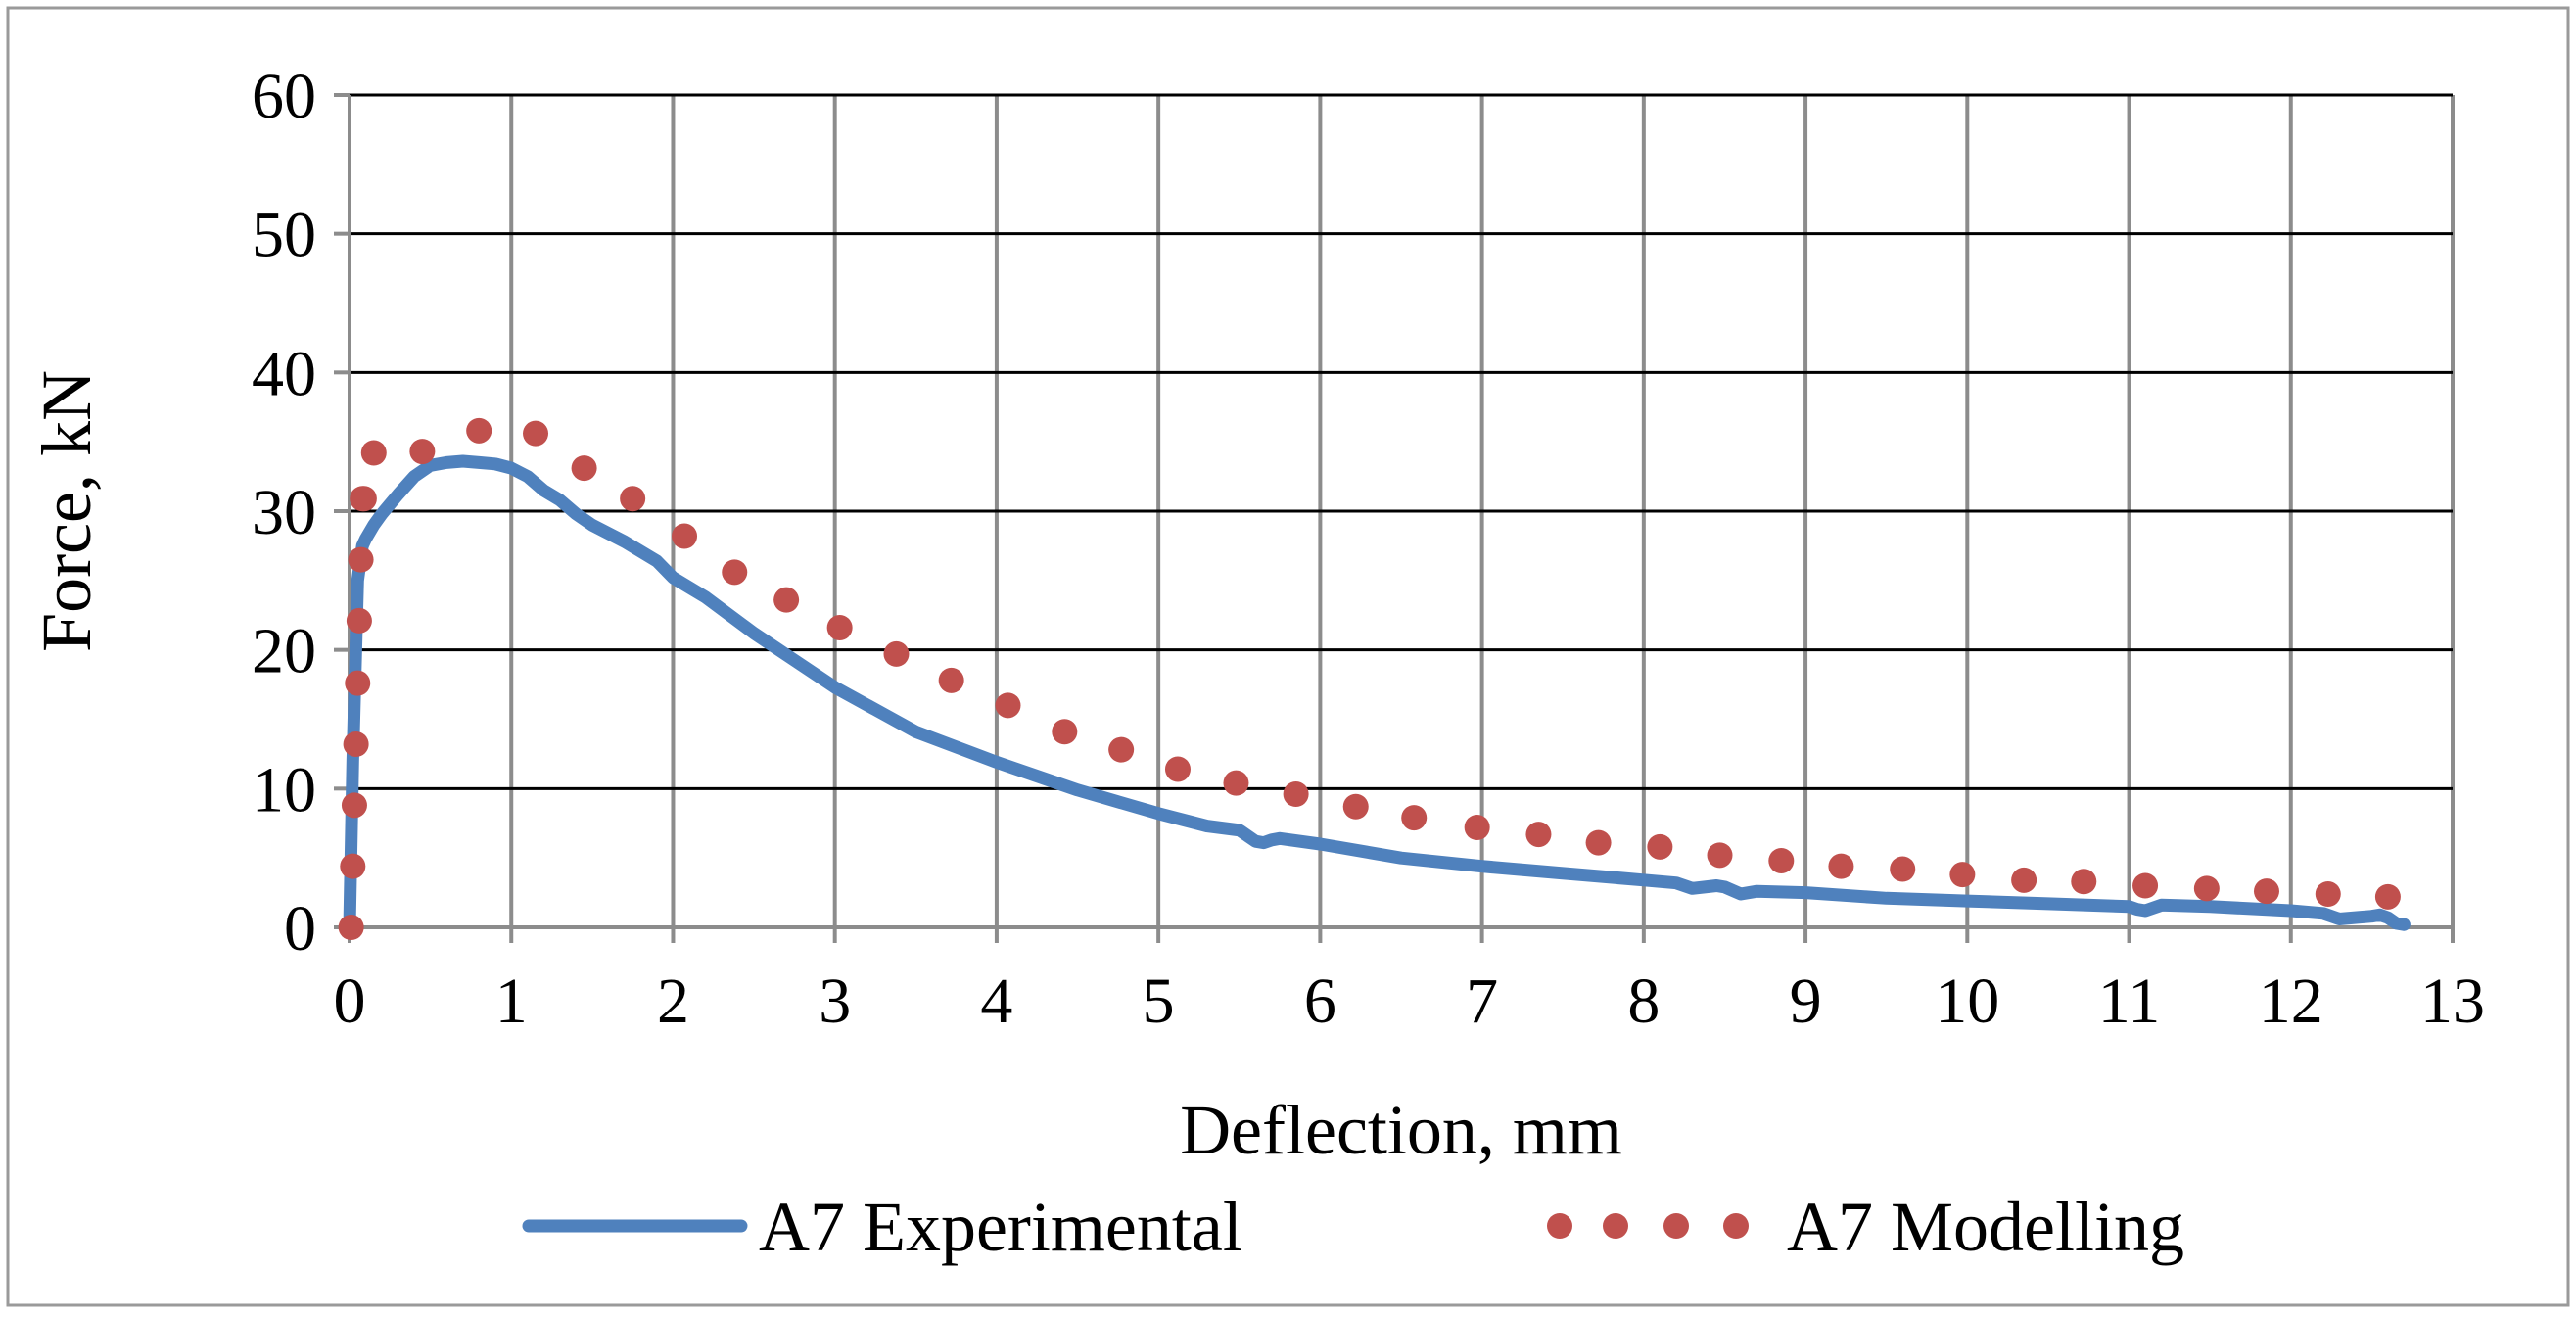 The image size is (2576, 1318). I want to click on y-tick-label: 20, so click(284, 651).